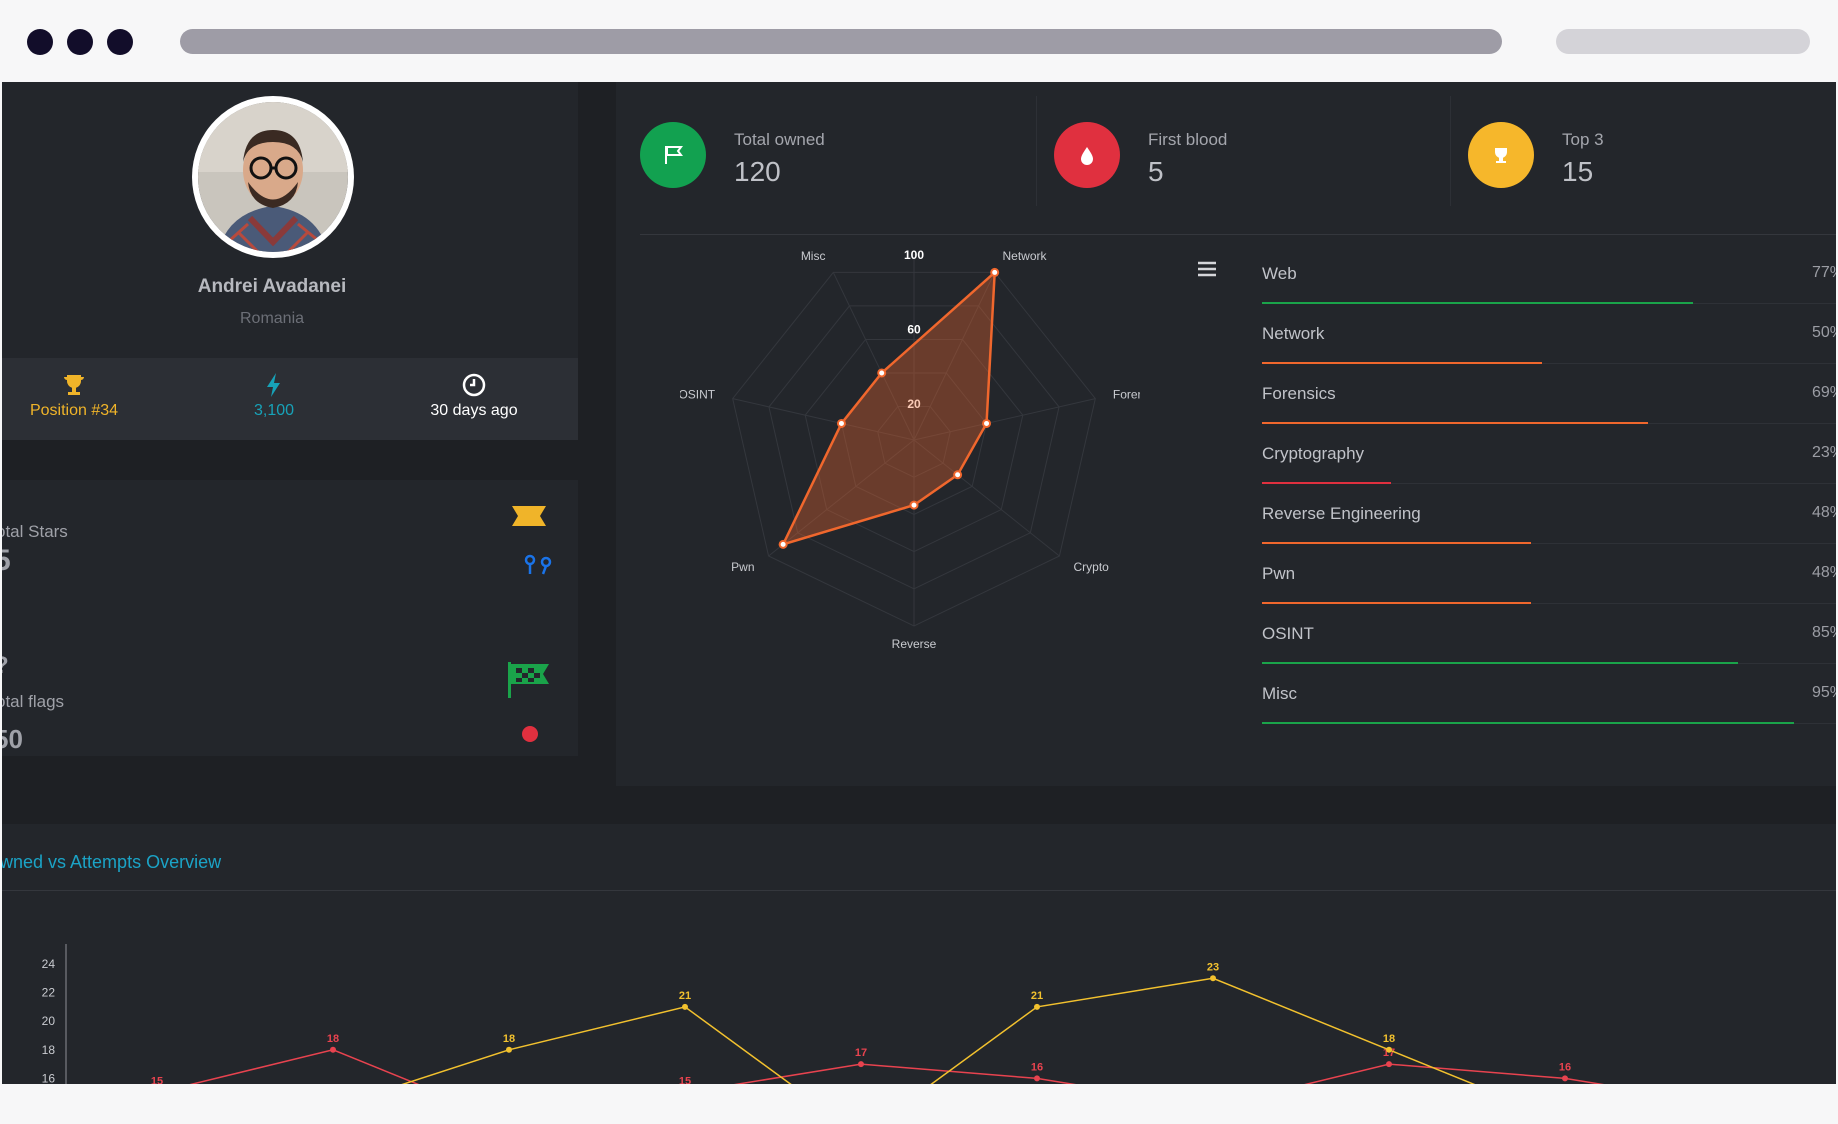 This screenshot has height=1124, width=1838. I want to click on hamburger-menu-icon, so click(1207, 271).